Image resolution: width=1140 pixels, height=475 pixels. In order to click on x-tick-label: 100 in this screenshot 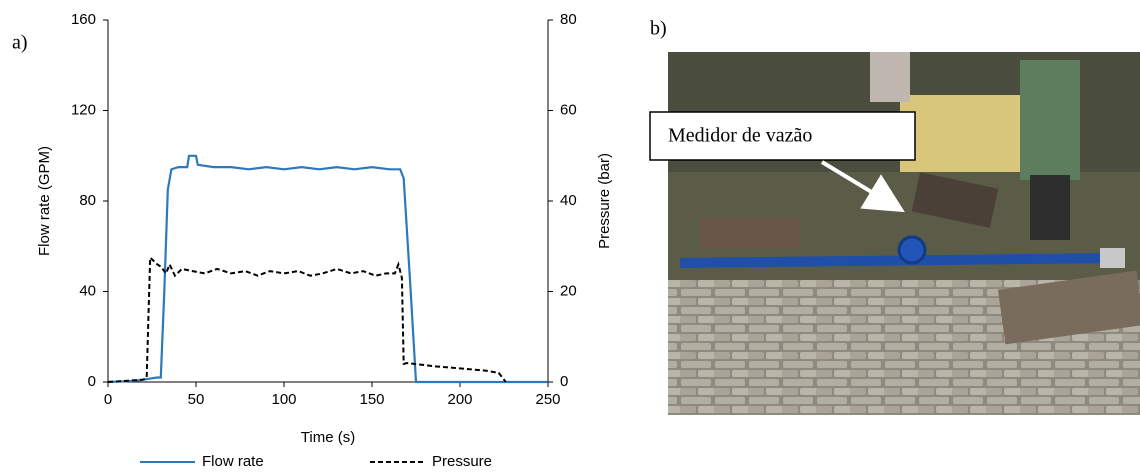, I will do `click(283, 399)`.